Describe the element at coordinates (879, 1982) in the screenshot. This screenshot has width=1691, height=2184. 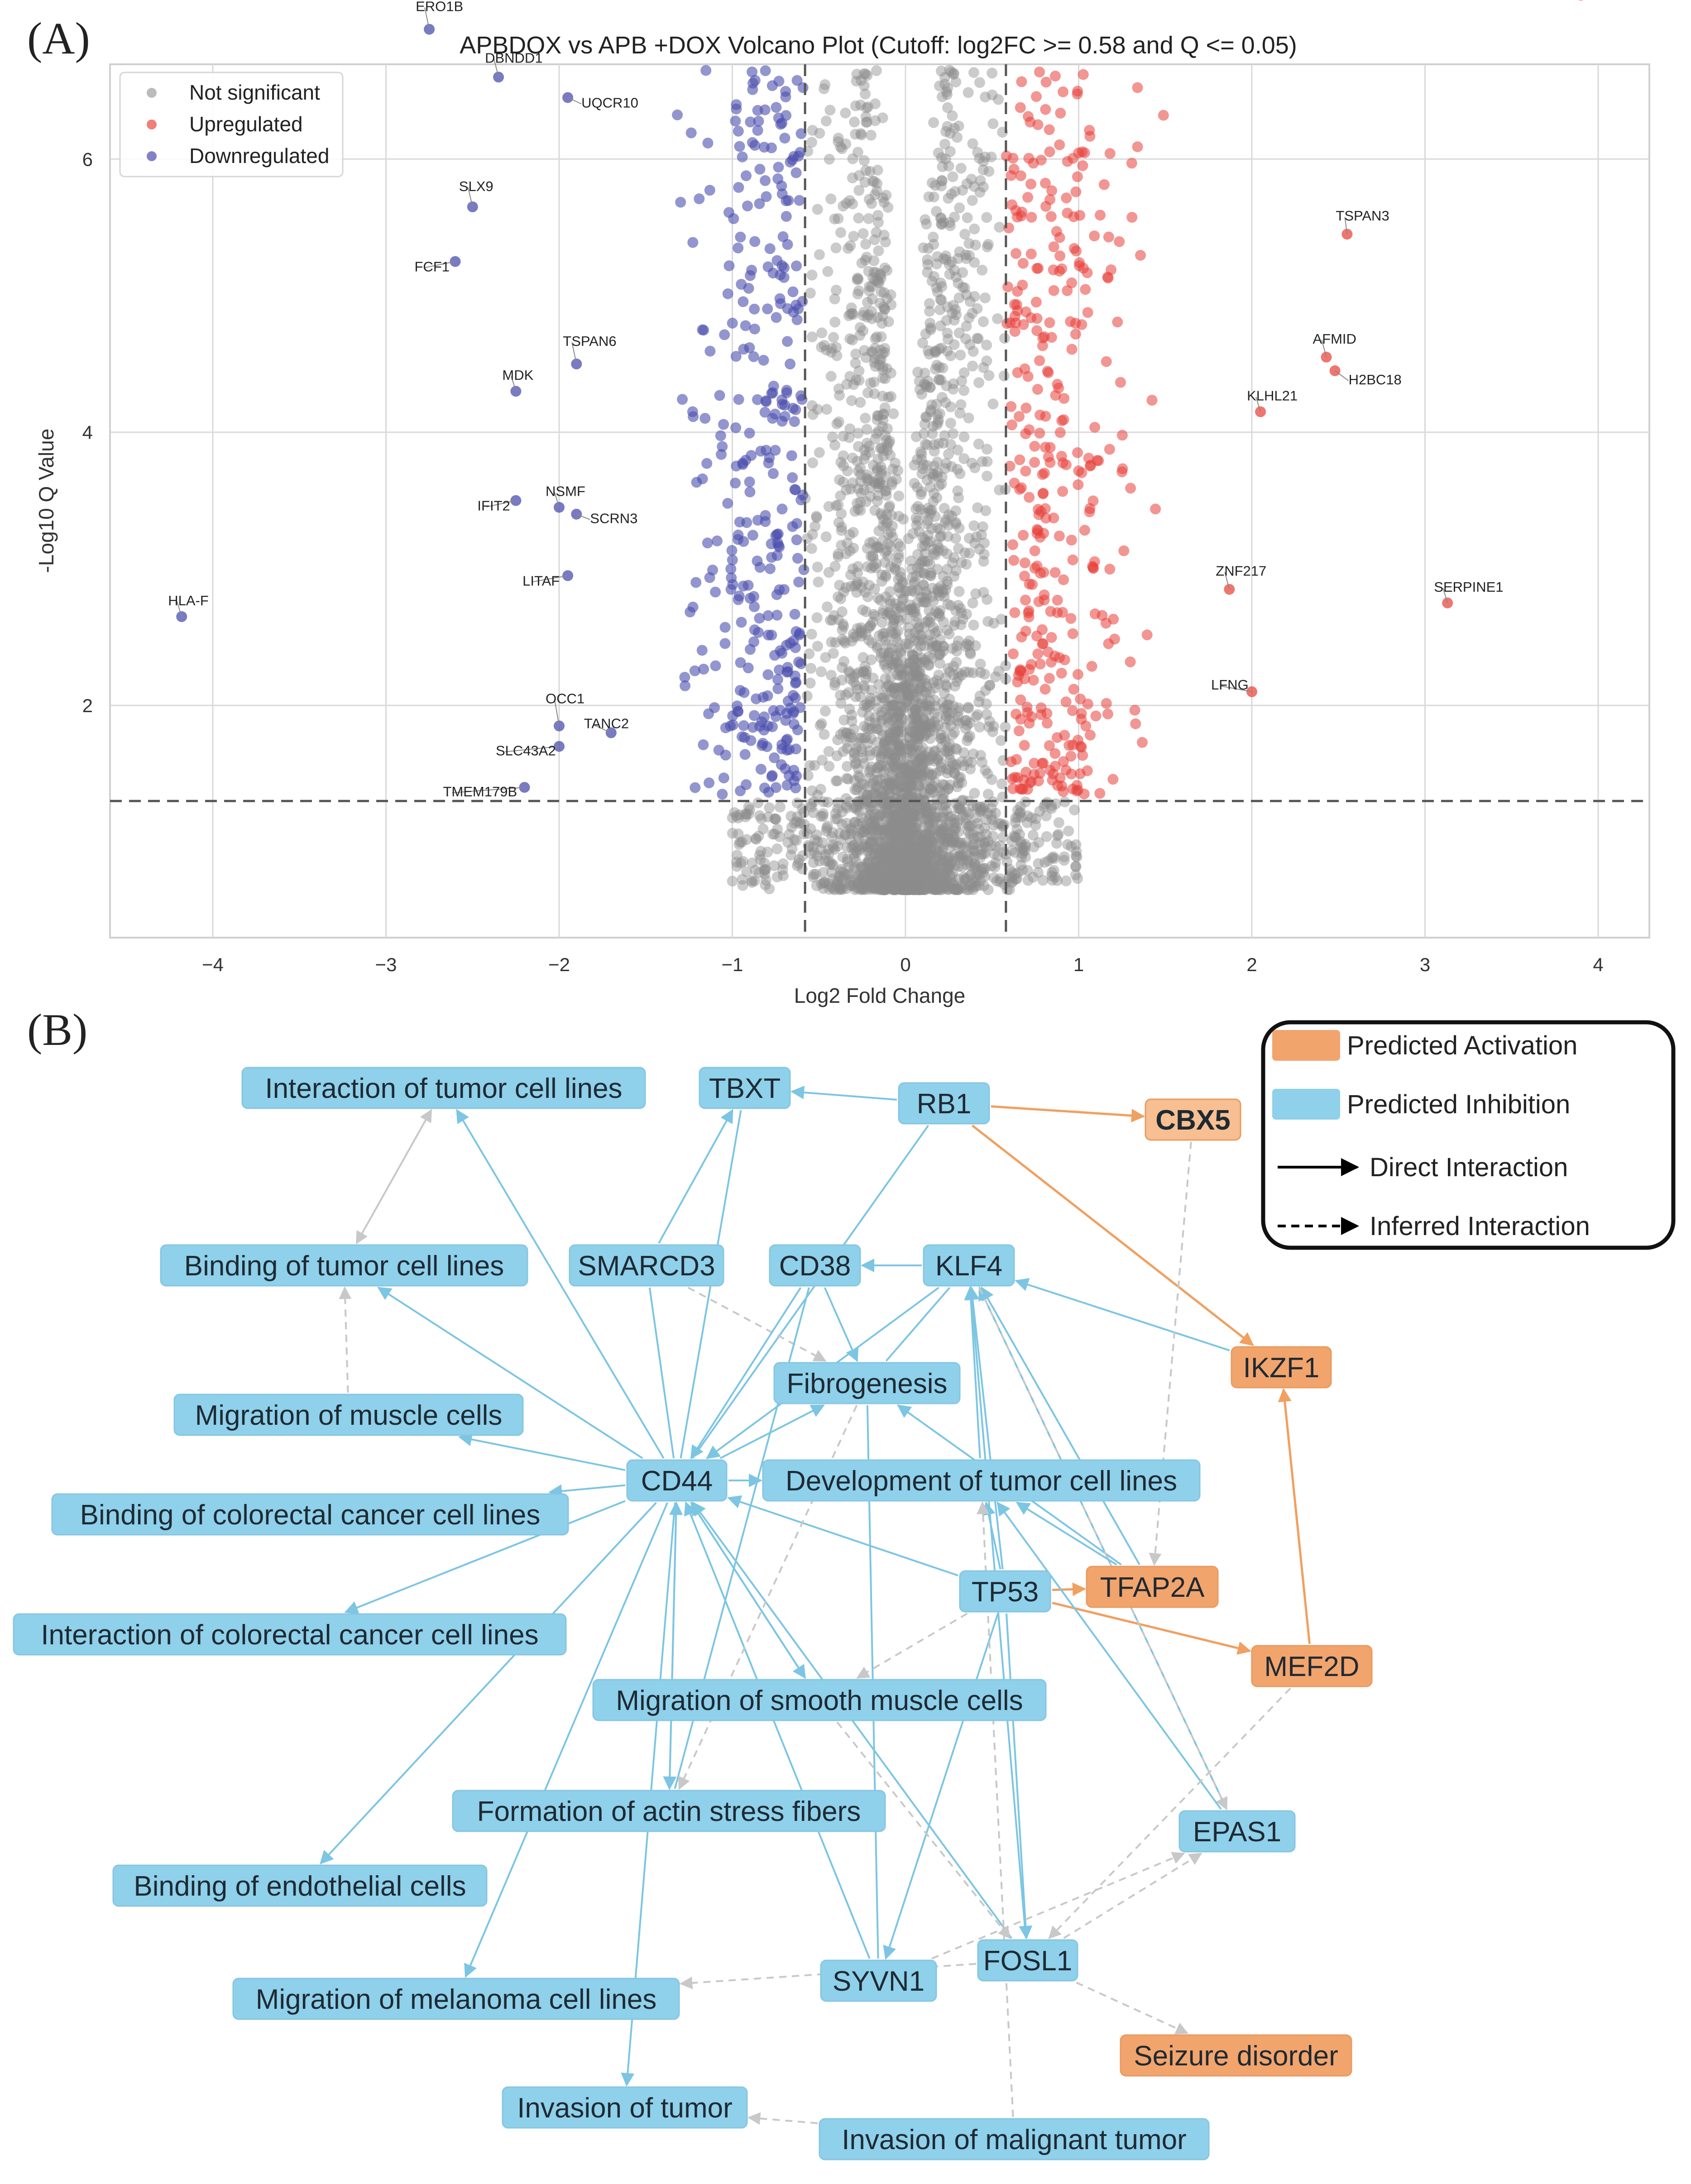
I see `network-node-label: SYVN1` at that location.